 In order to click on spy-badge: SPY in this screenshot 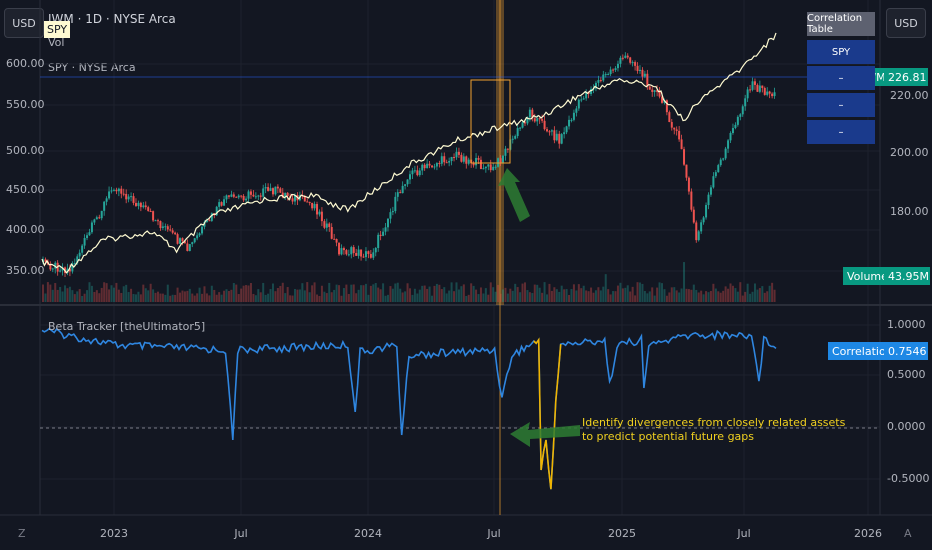, I will do `click(57, 29)`.